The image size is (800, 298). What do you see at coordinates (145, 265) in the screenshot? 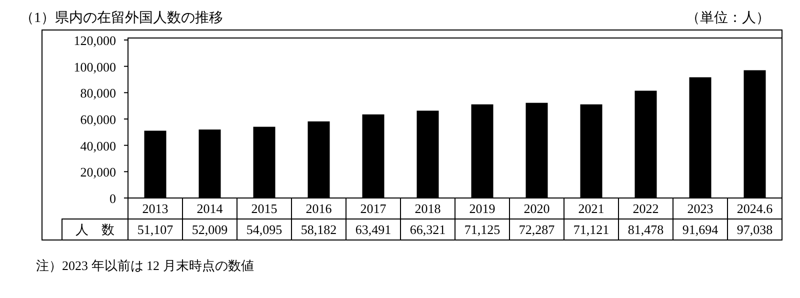
I see `text: 注）2023 年以前は 12 月末時点の数値` at bounding box center [145, 265].